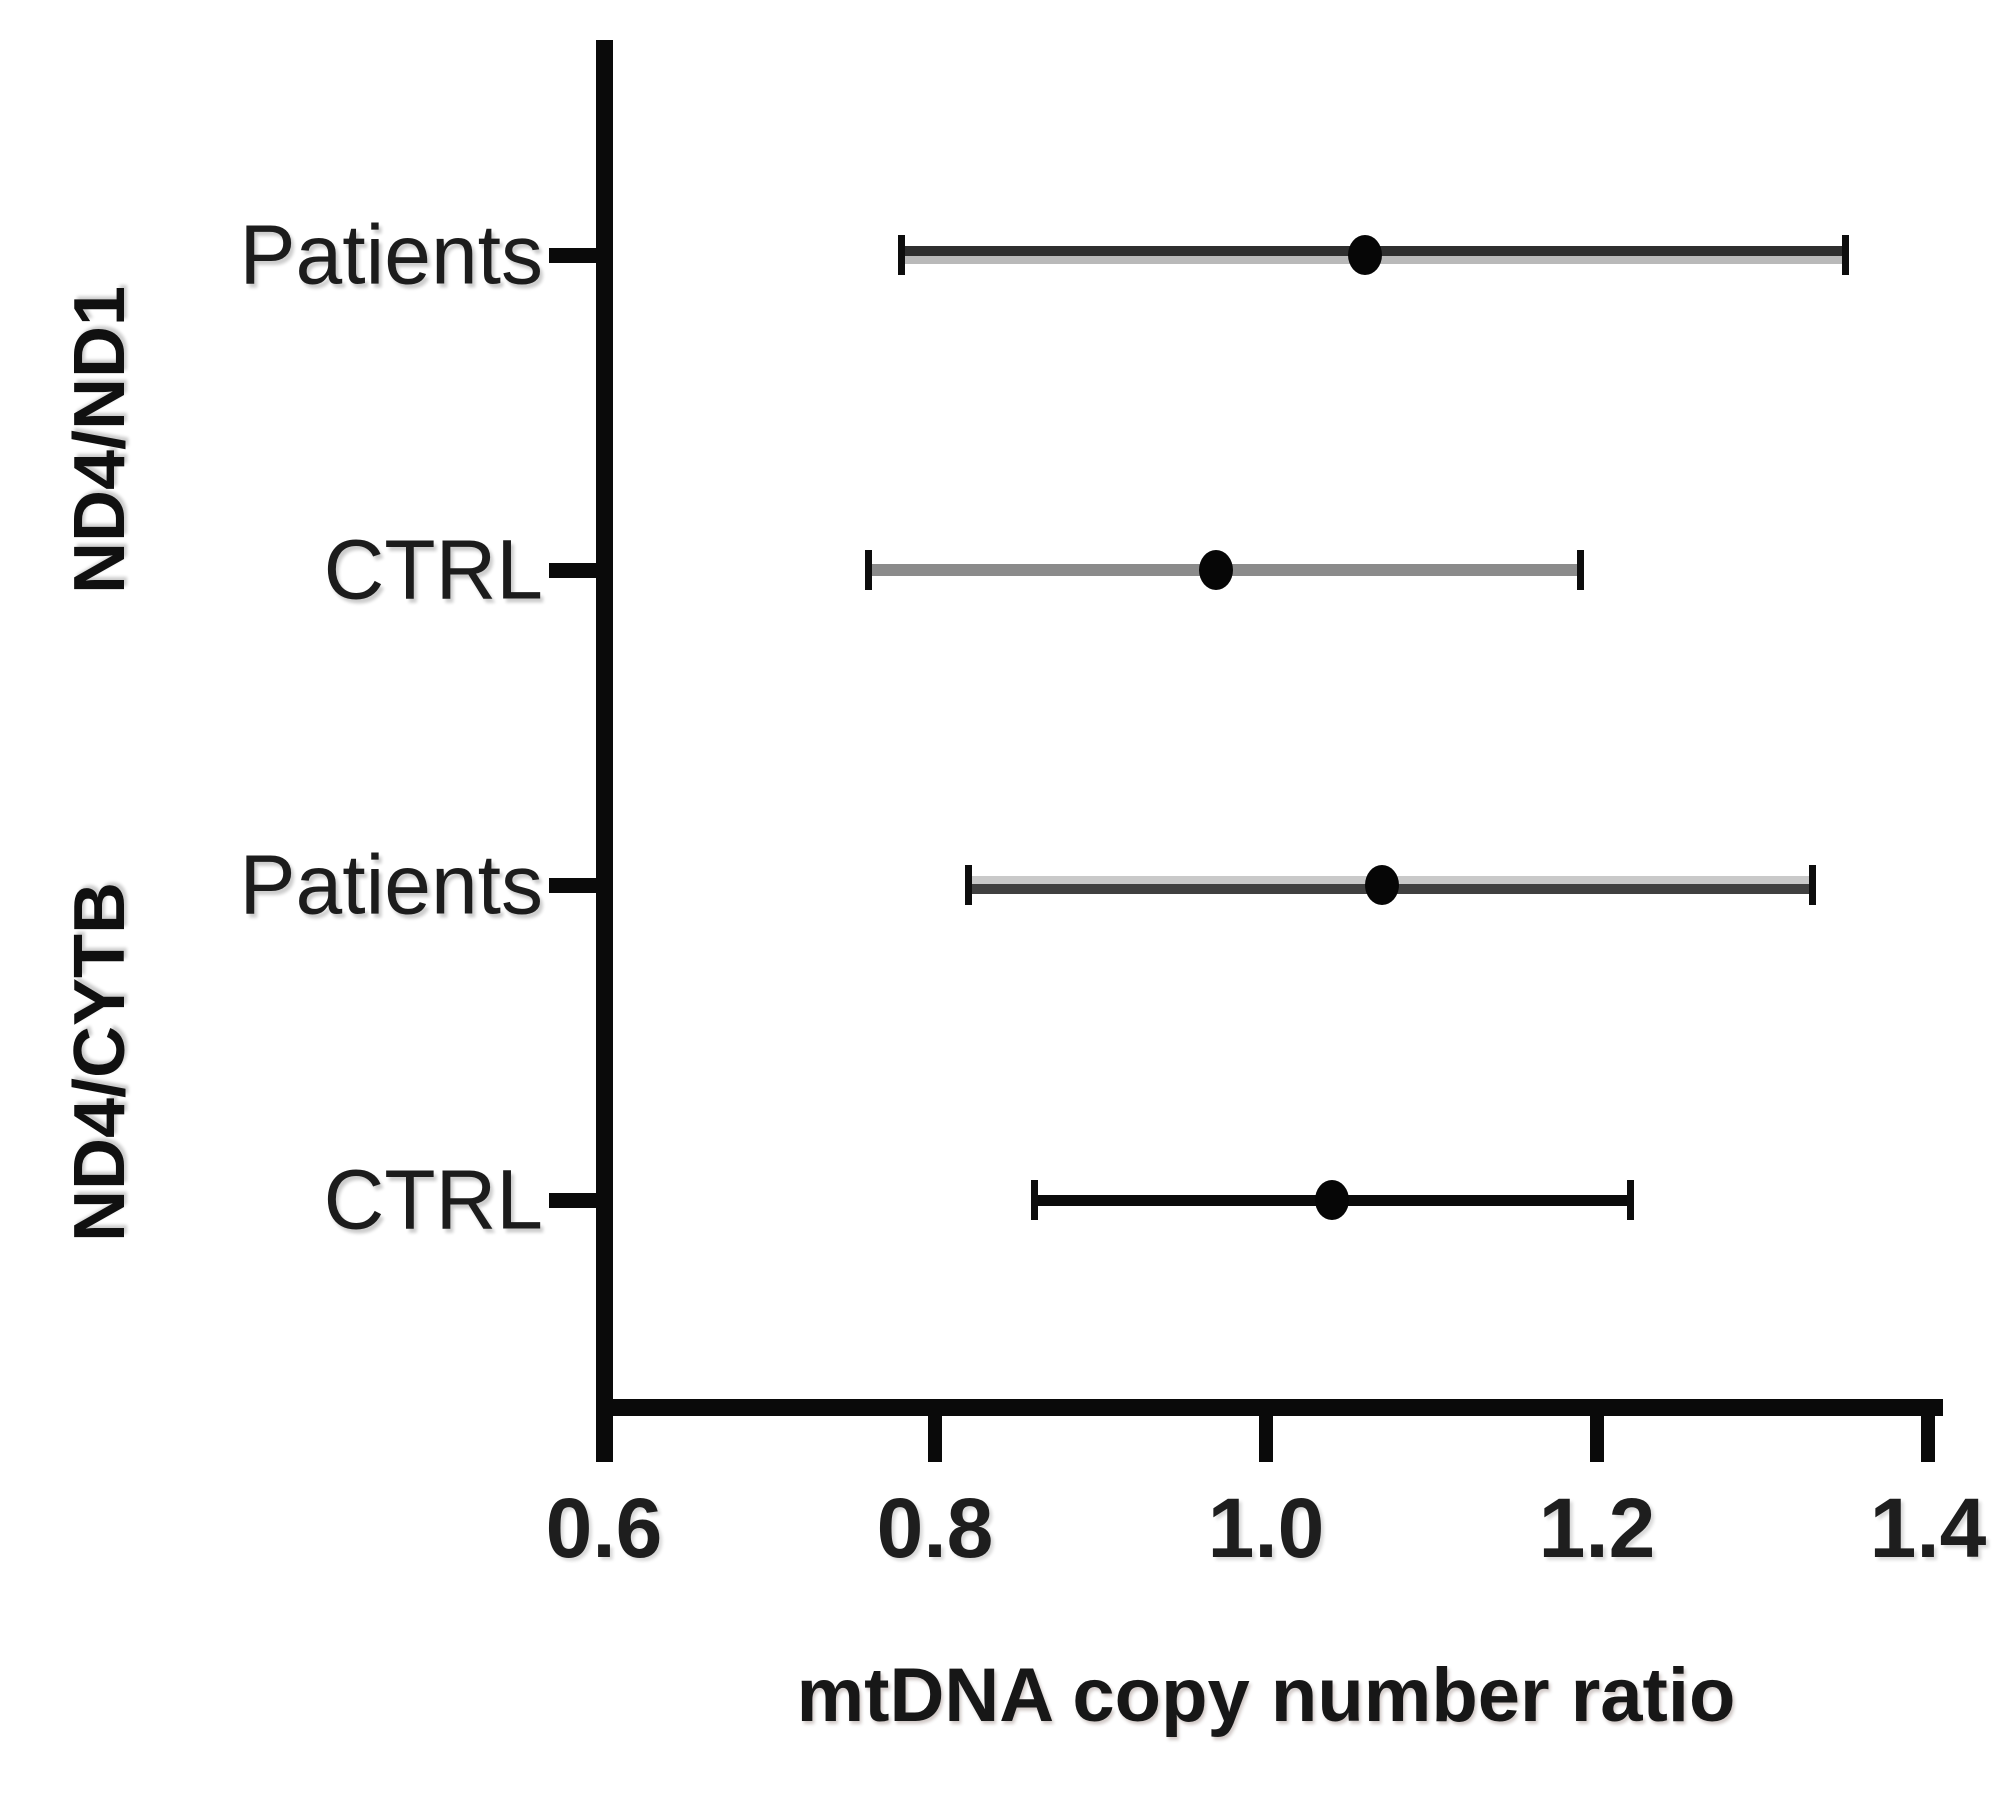  Describe the element at coordinates (604, 1528) in the screenshot. I see `x-tick-label: 0.6` at that location.